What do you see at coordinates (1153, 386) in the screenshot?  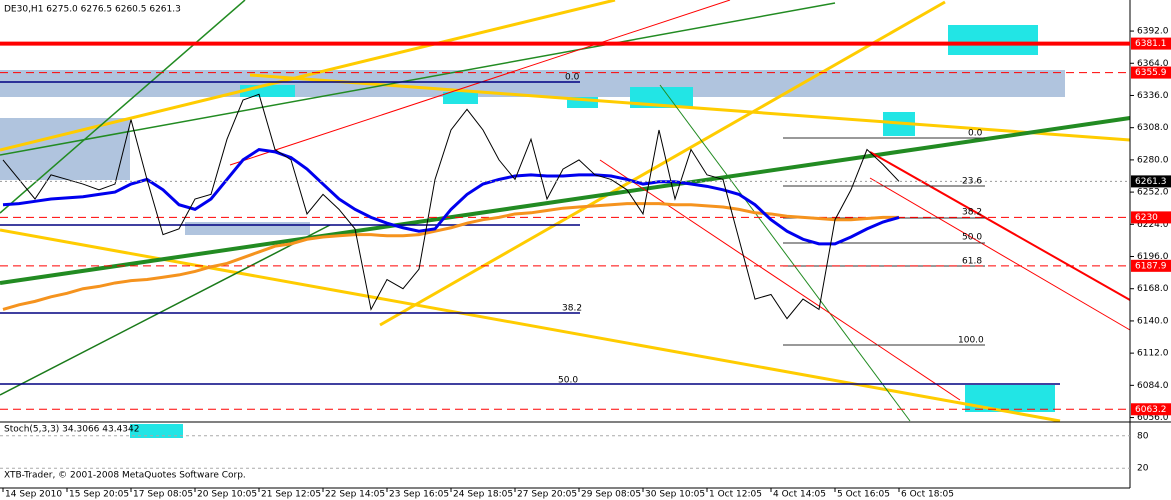 I see `y-tick-label: 6084.0` at bounding box center [1153, 386].